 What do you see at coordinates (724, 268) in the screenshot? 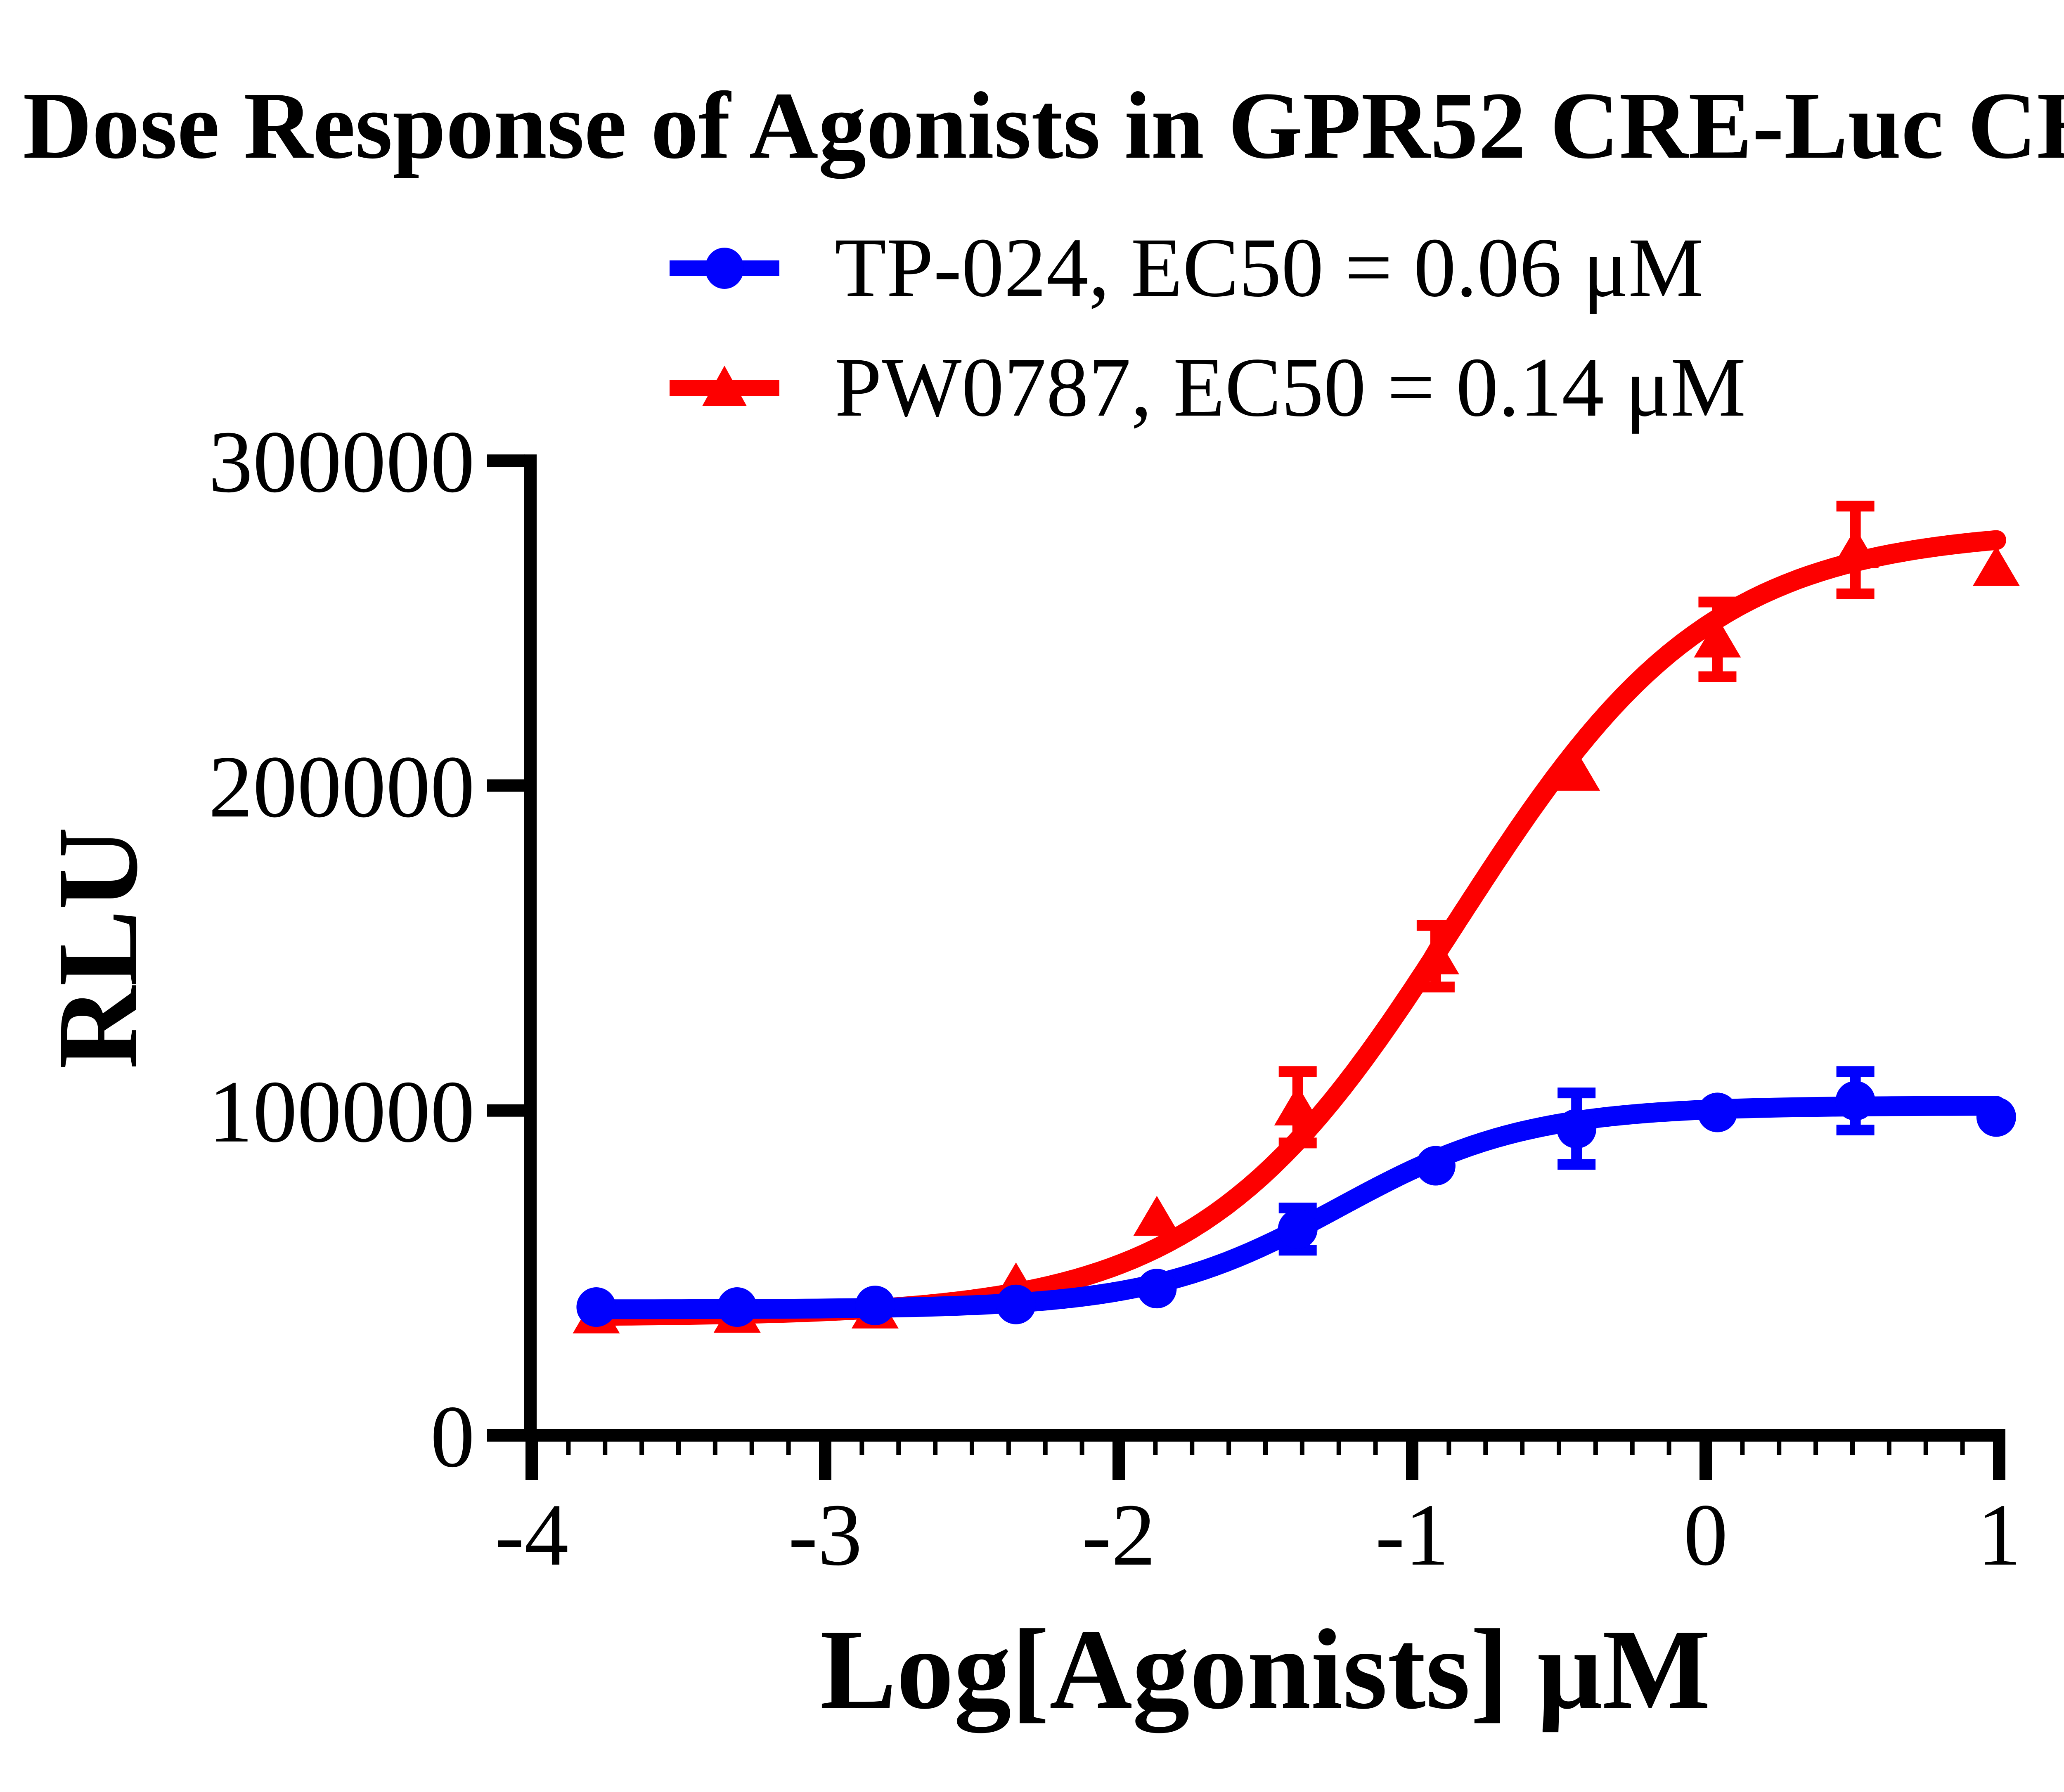
I see `legend-circle-icon` at bounding box center [724, 268].